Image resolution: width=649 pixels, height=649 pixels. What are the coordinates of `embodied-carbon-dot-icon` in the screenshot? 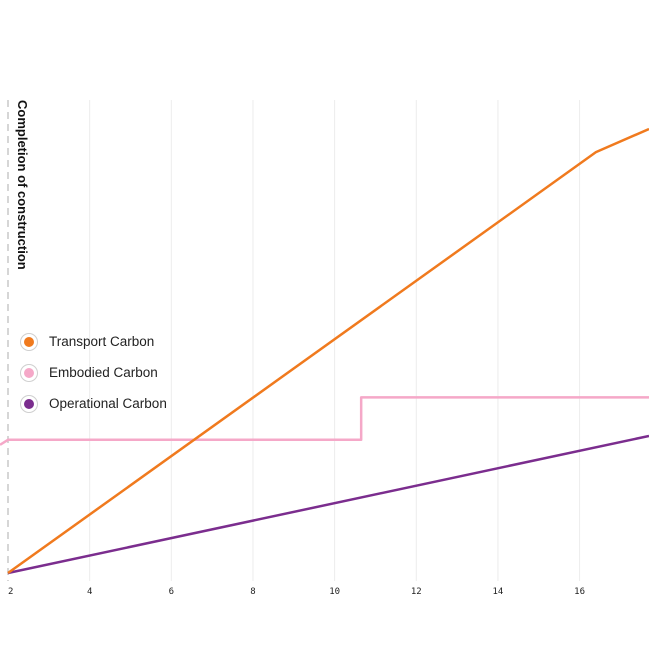 It's located at (29, 372).